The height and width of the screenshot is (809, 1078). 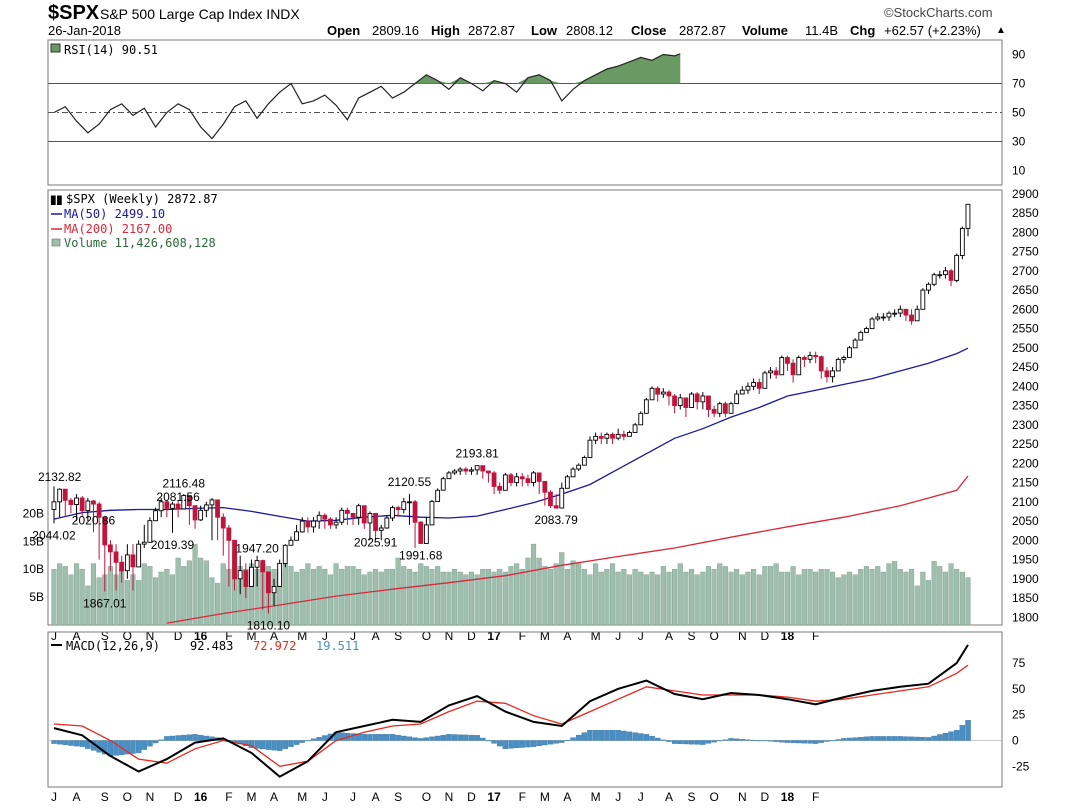 I want to click on price-tick-label: 2500, so click(x=1025, y=348).